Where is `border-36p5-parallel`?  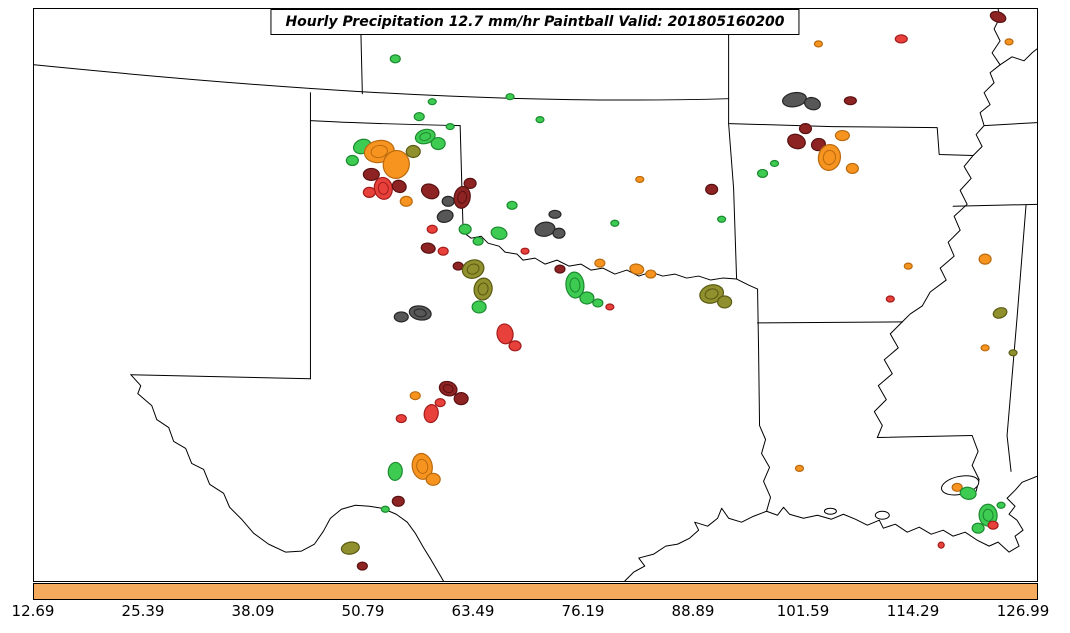
border-36p5-parallel is located at coordinates (385, 123).